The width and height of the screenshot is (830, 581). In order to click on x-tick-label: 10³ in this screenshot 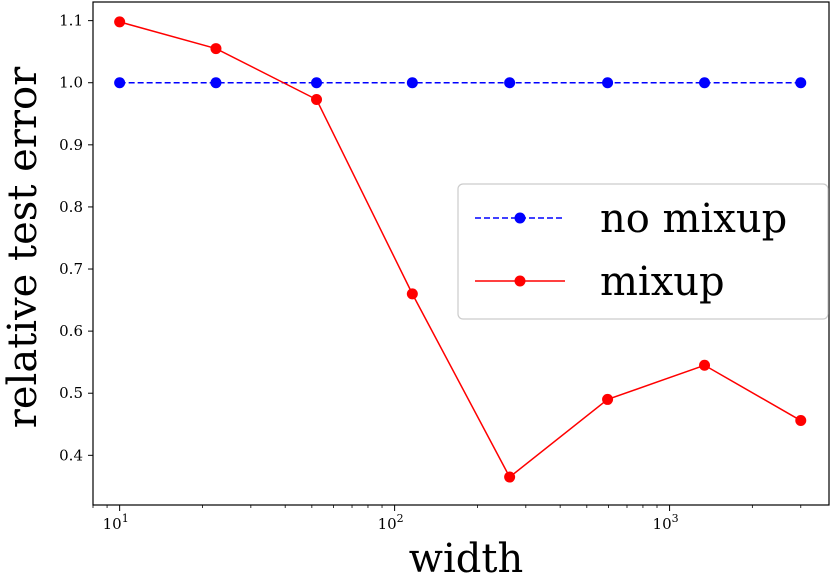, I will do `click(666, 522)`.